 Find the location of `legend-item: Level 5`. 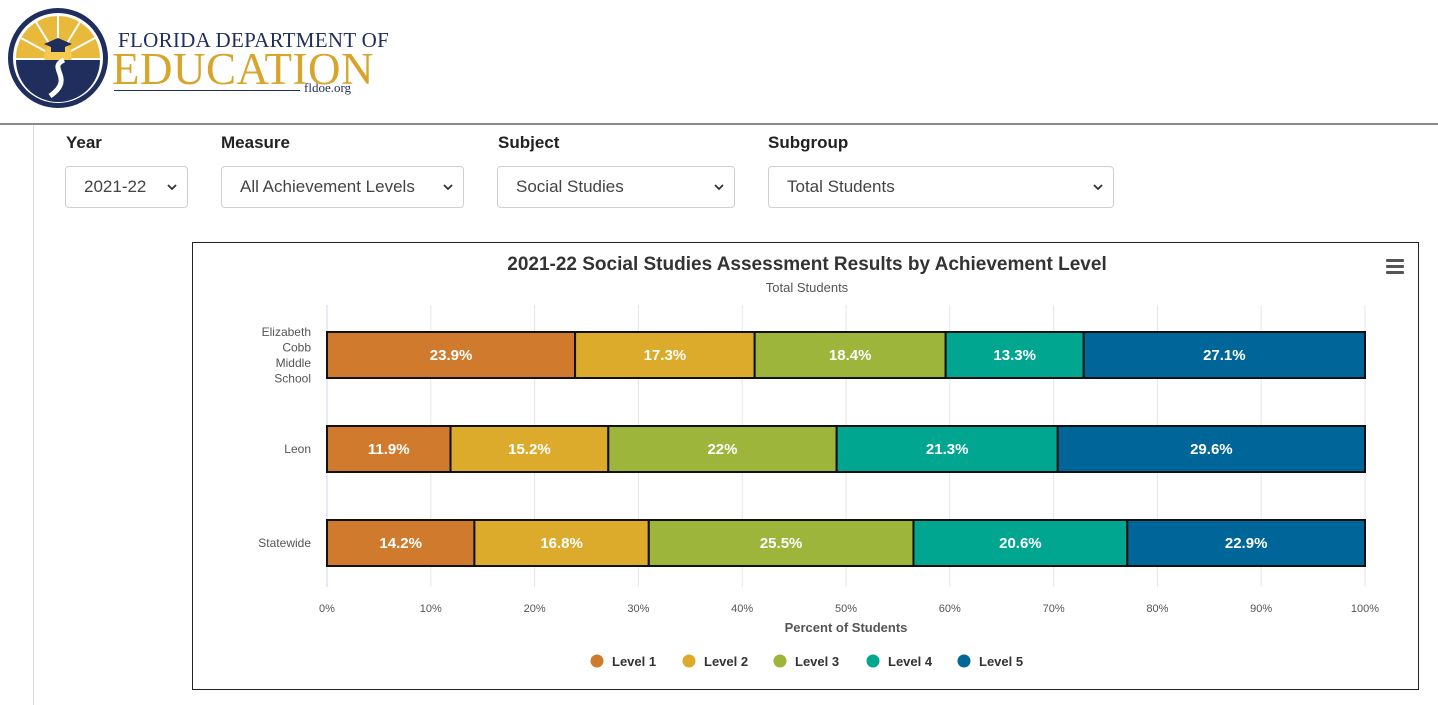

legend-item: Level 5 is located at coordinates (990, 661).